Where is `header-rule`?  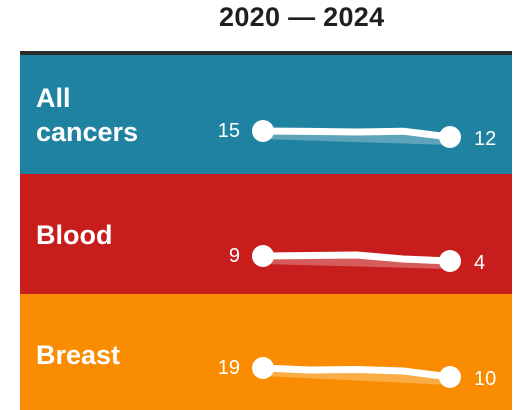
header-rule is located at coordinates (266, 53).